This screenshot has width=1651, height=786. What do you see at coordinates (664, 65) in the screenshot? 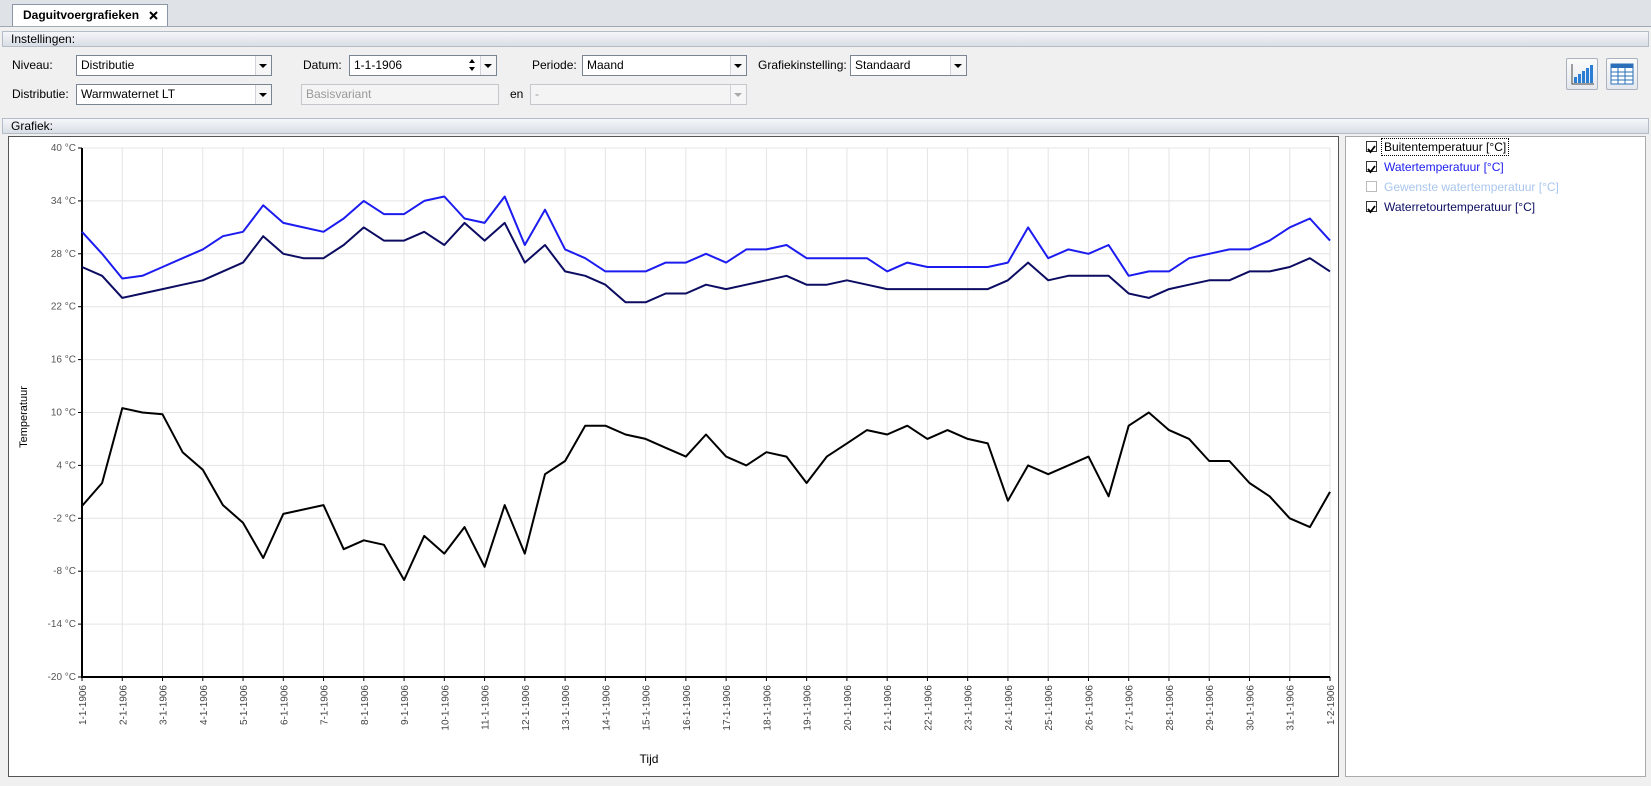
I see `combobox: Maand` at bounding box center [664, 65].